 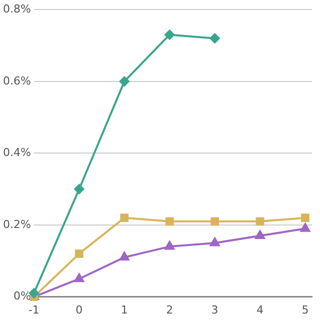 What do you see at coordinates (16, 9) in the screenshot?
I see `y-tick-label: 0.8%` at bounding box center [16, 9].